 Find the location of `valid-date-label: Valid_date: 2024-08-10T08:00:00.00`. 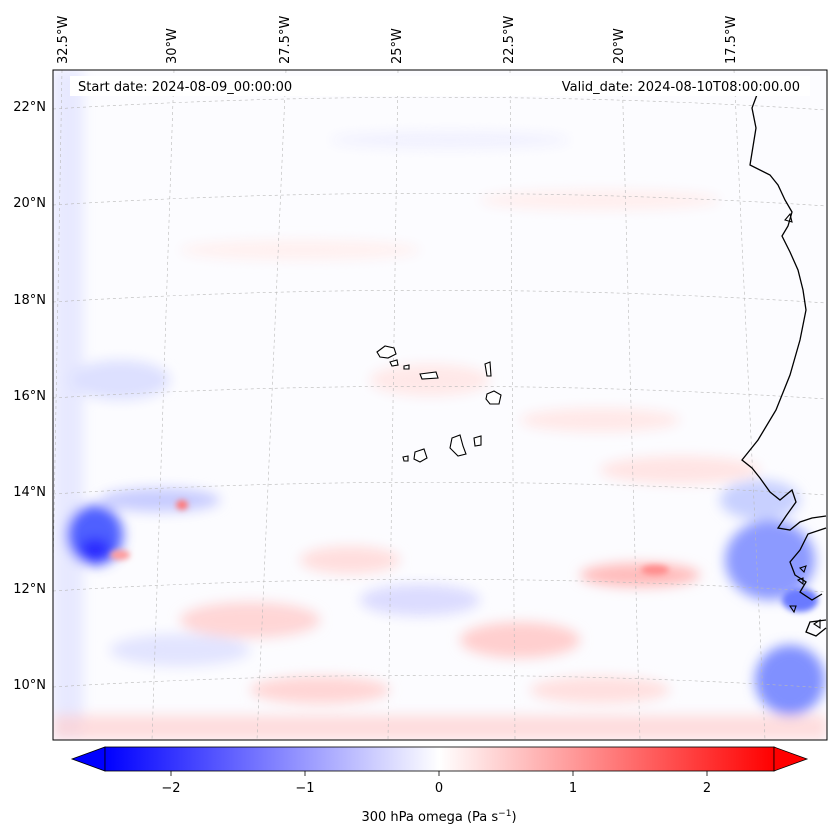

valid-date-label: Valid_date: 2024-08-10T08:00:00.00 is located at coordinates (681, 87).